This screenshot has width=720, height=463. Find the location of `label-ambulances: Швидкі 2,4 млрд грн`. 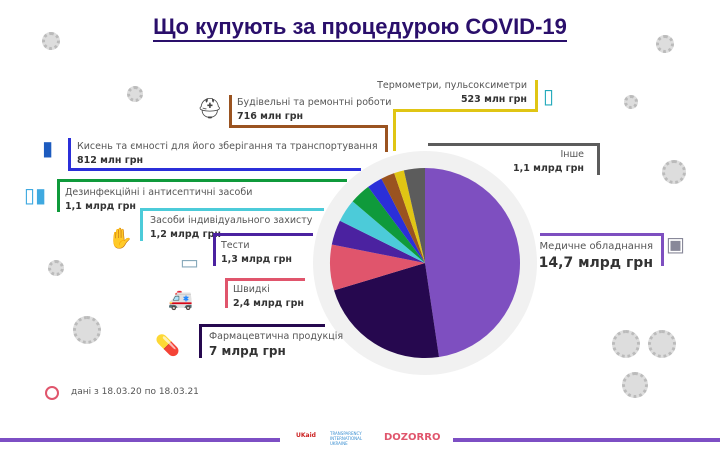

label-ambulances: Швидкі 2,4 млрд грн is located at coordinates (268, 296).